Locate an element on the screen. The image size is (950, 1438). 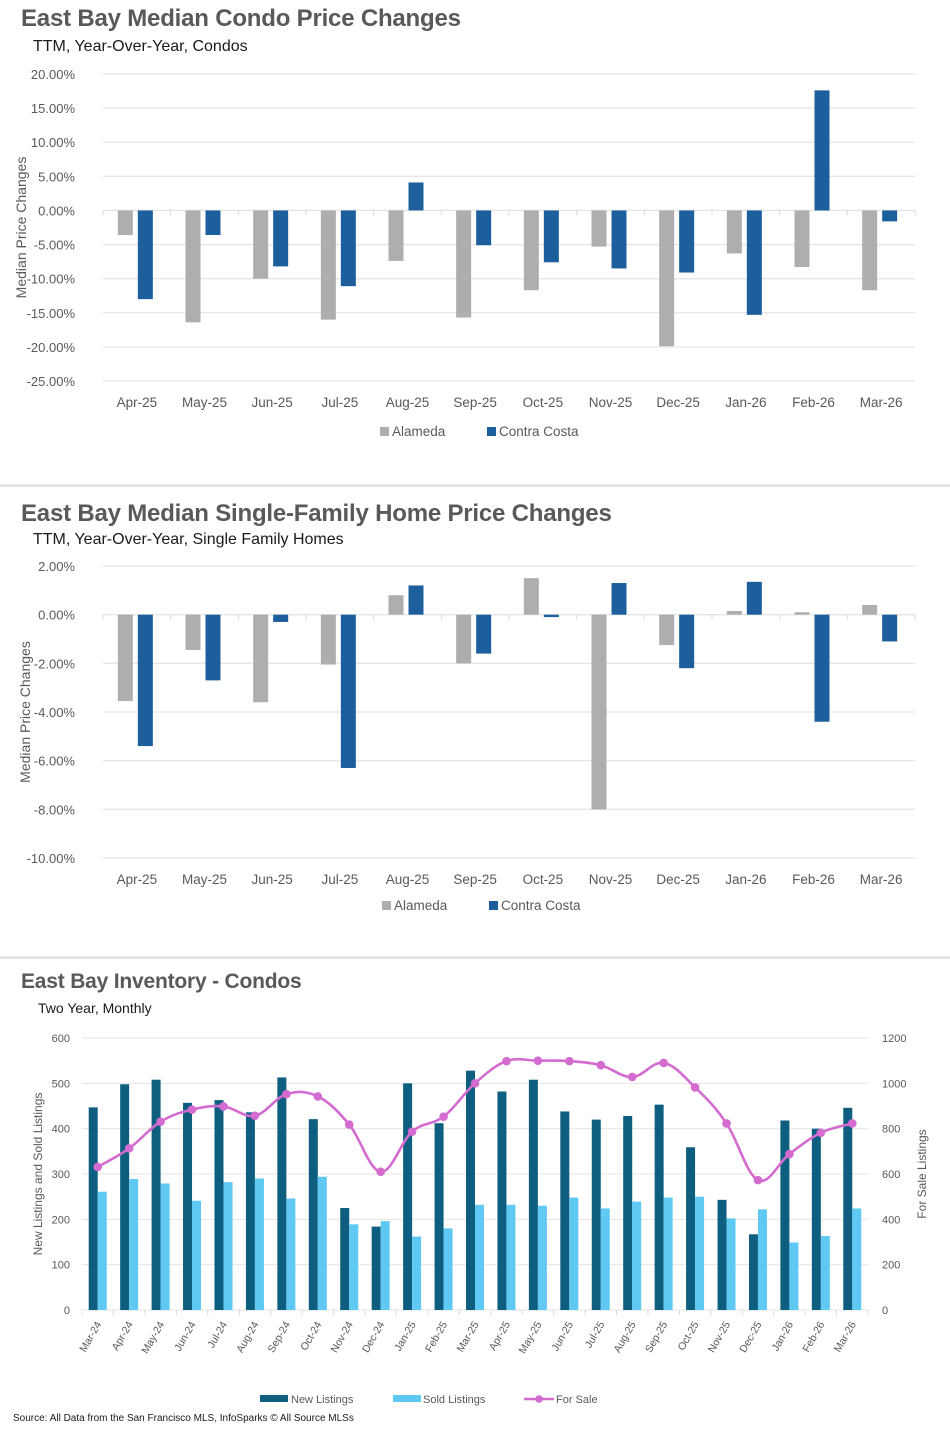
legend-swatch-contra-costa is located at coordinates (493, 905).